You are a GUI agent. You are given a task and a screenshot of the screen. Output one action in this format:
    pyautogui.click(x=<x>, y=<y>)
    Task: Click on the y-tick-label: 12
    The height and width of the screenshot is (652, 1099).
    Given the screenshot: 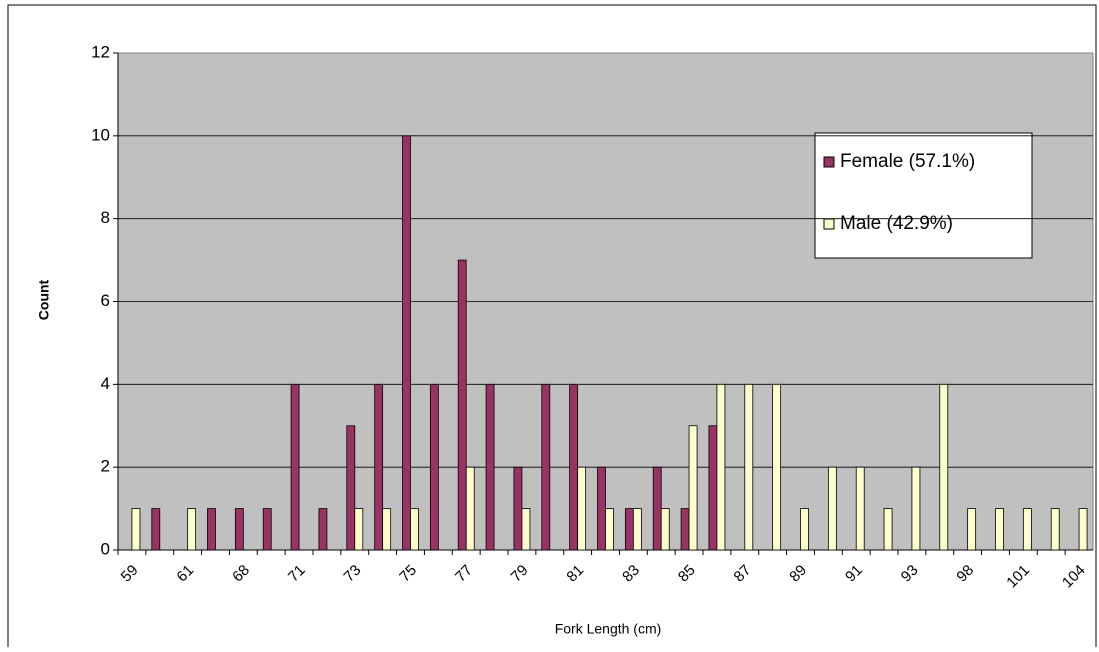 What is the action you would take?
    pyautogui.click(x=100, y=51)
    